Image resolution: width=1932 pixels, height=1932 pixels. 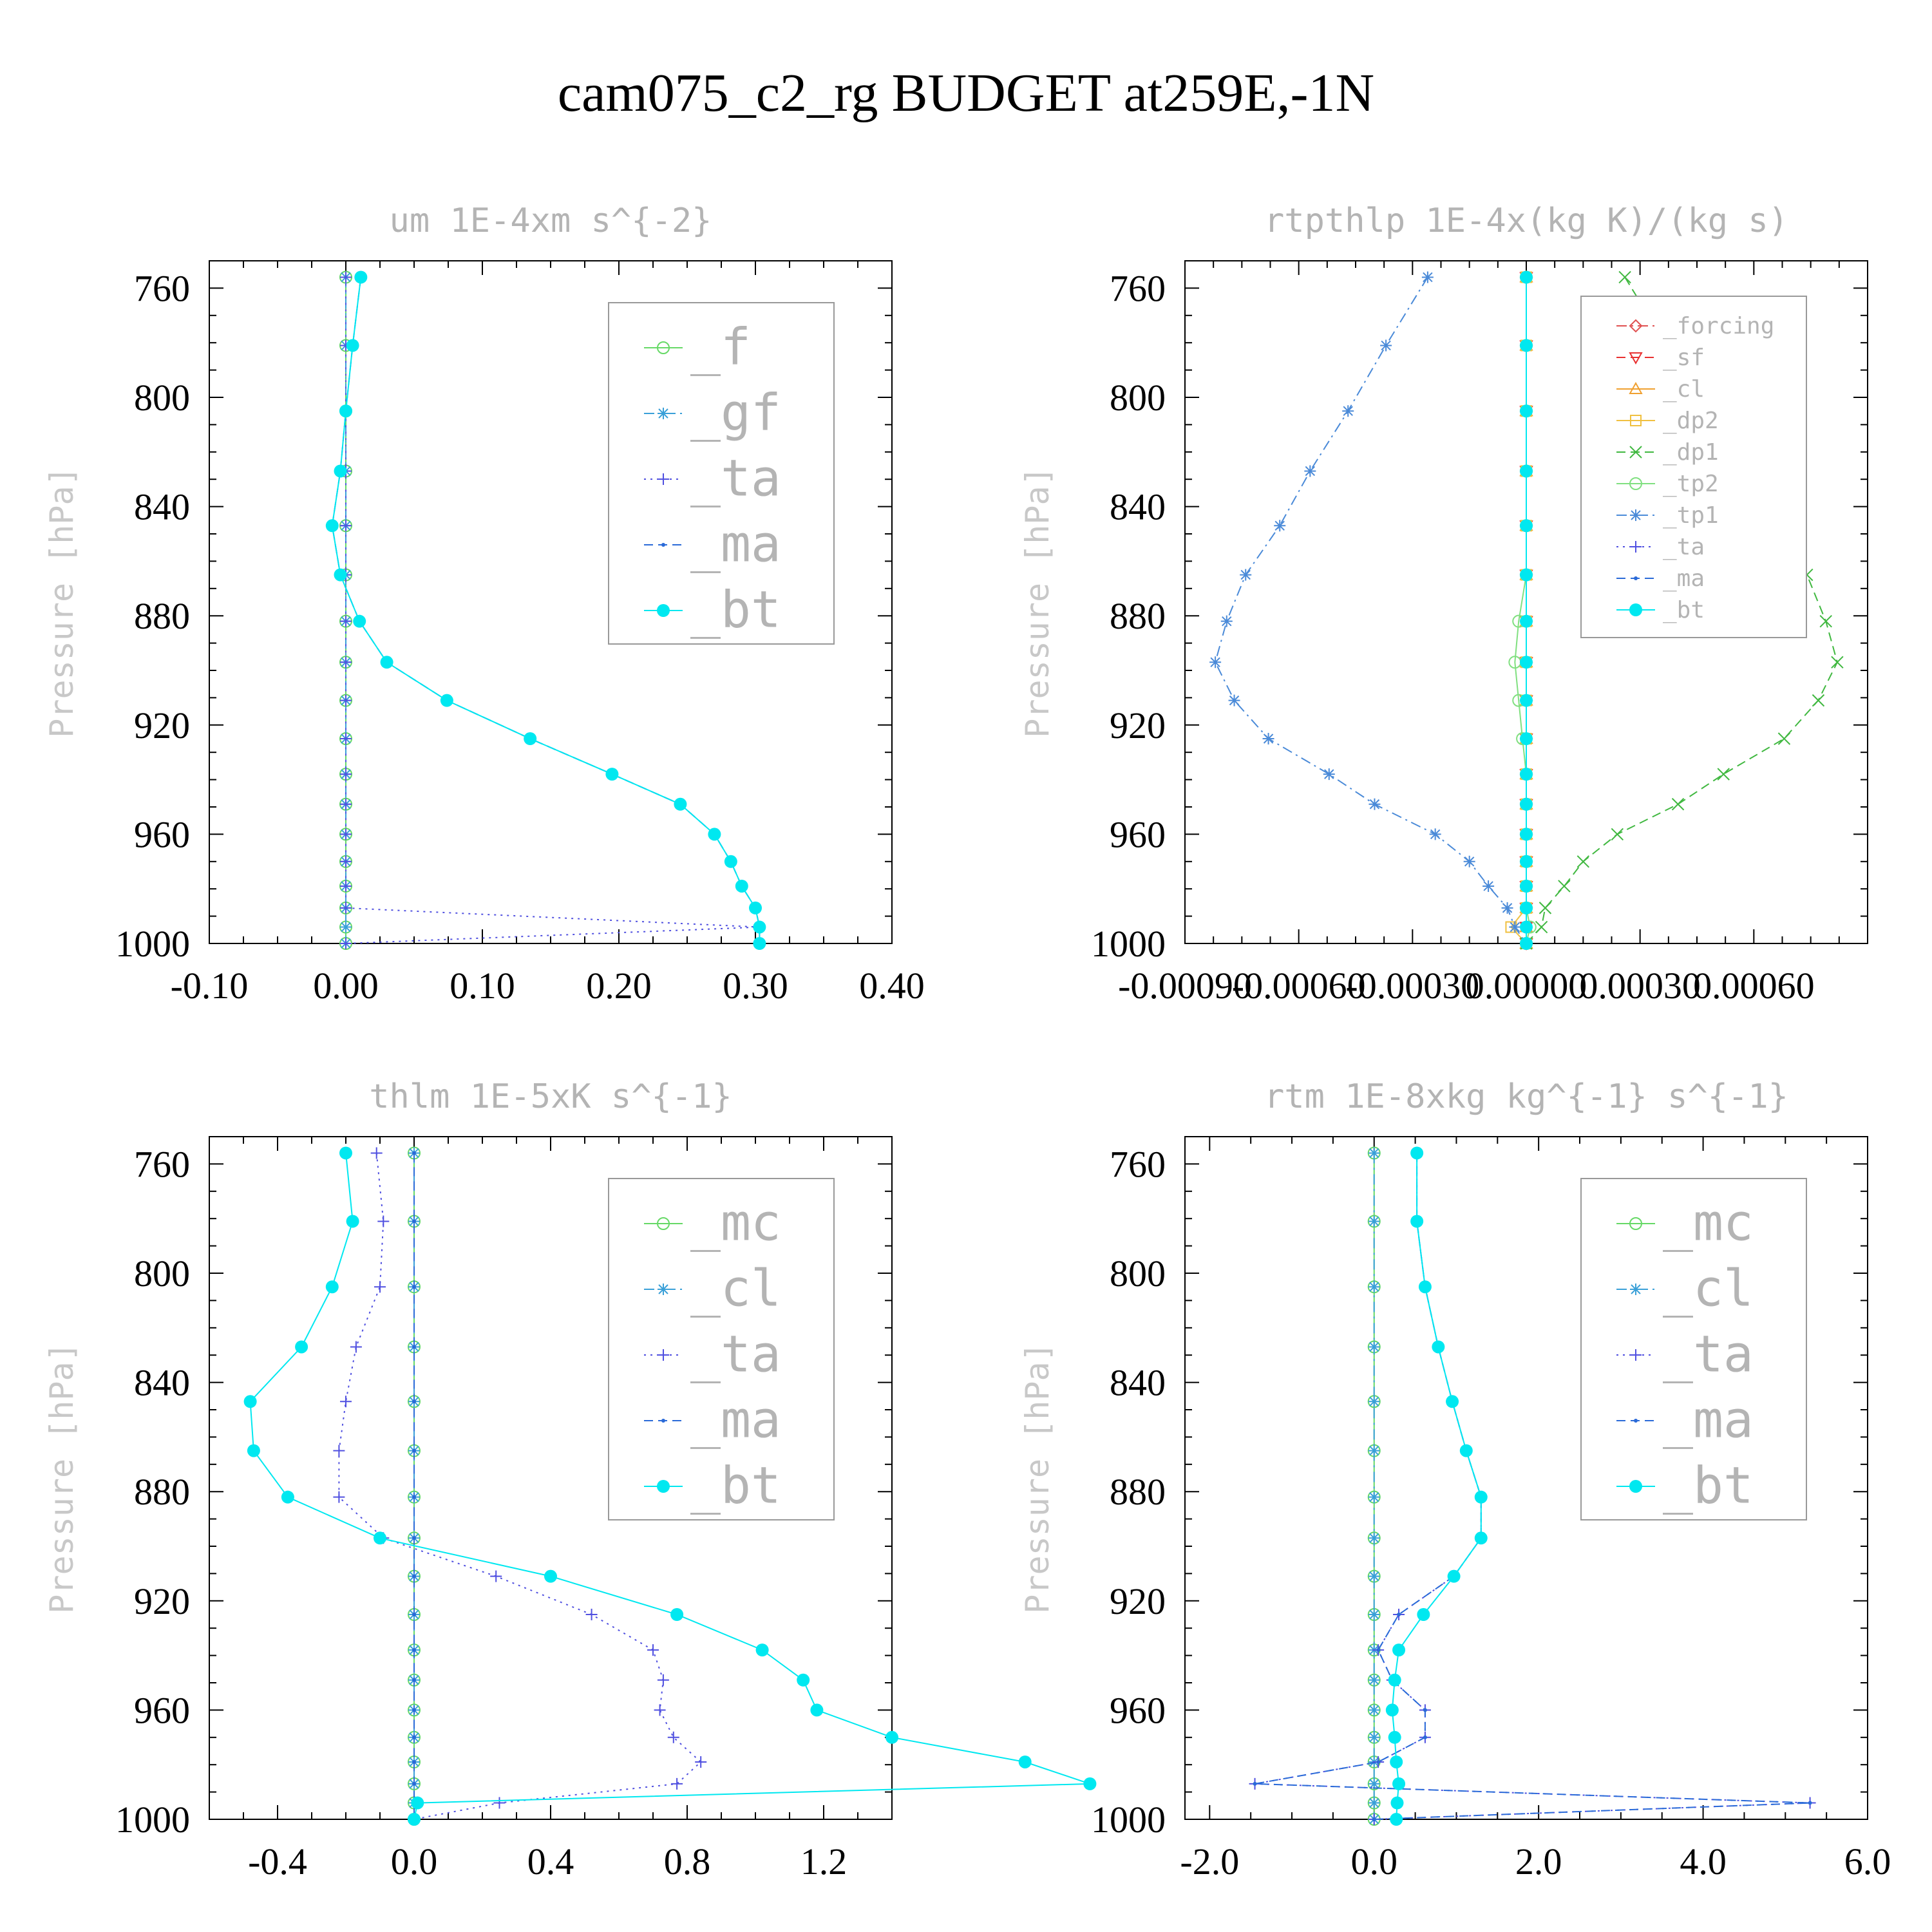 I want to click on y-axis-label: Pressure [hPa], so click(x=1037, y=1477).